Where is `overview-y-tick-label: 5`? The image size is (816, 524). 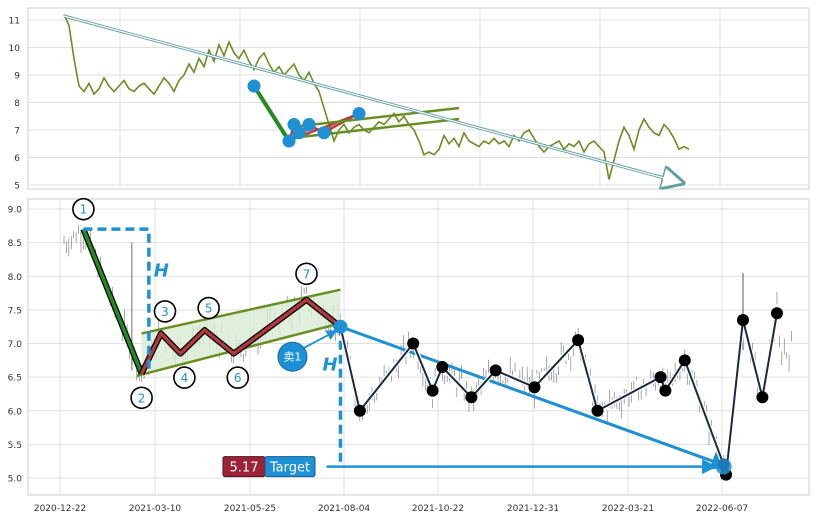
overview-y-tick-label: 5 is located at coordinates (17, 187).